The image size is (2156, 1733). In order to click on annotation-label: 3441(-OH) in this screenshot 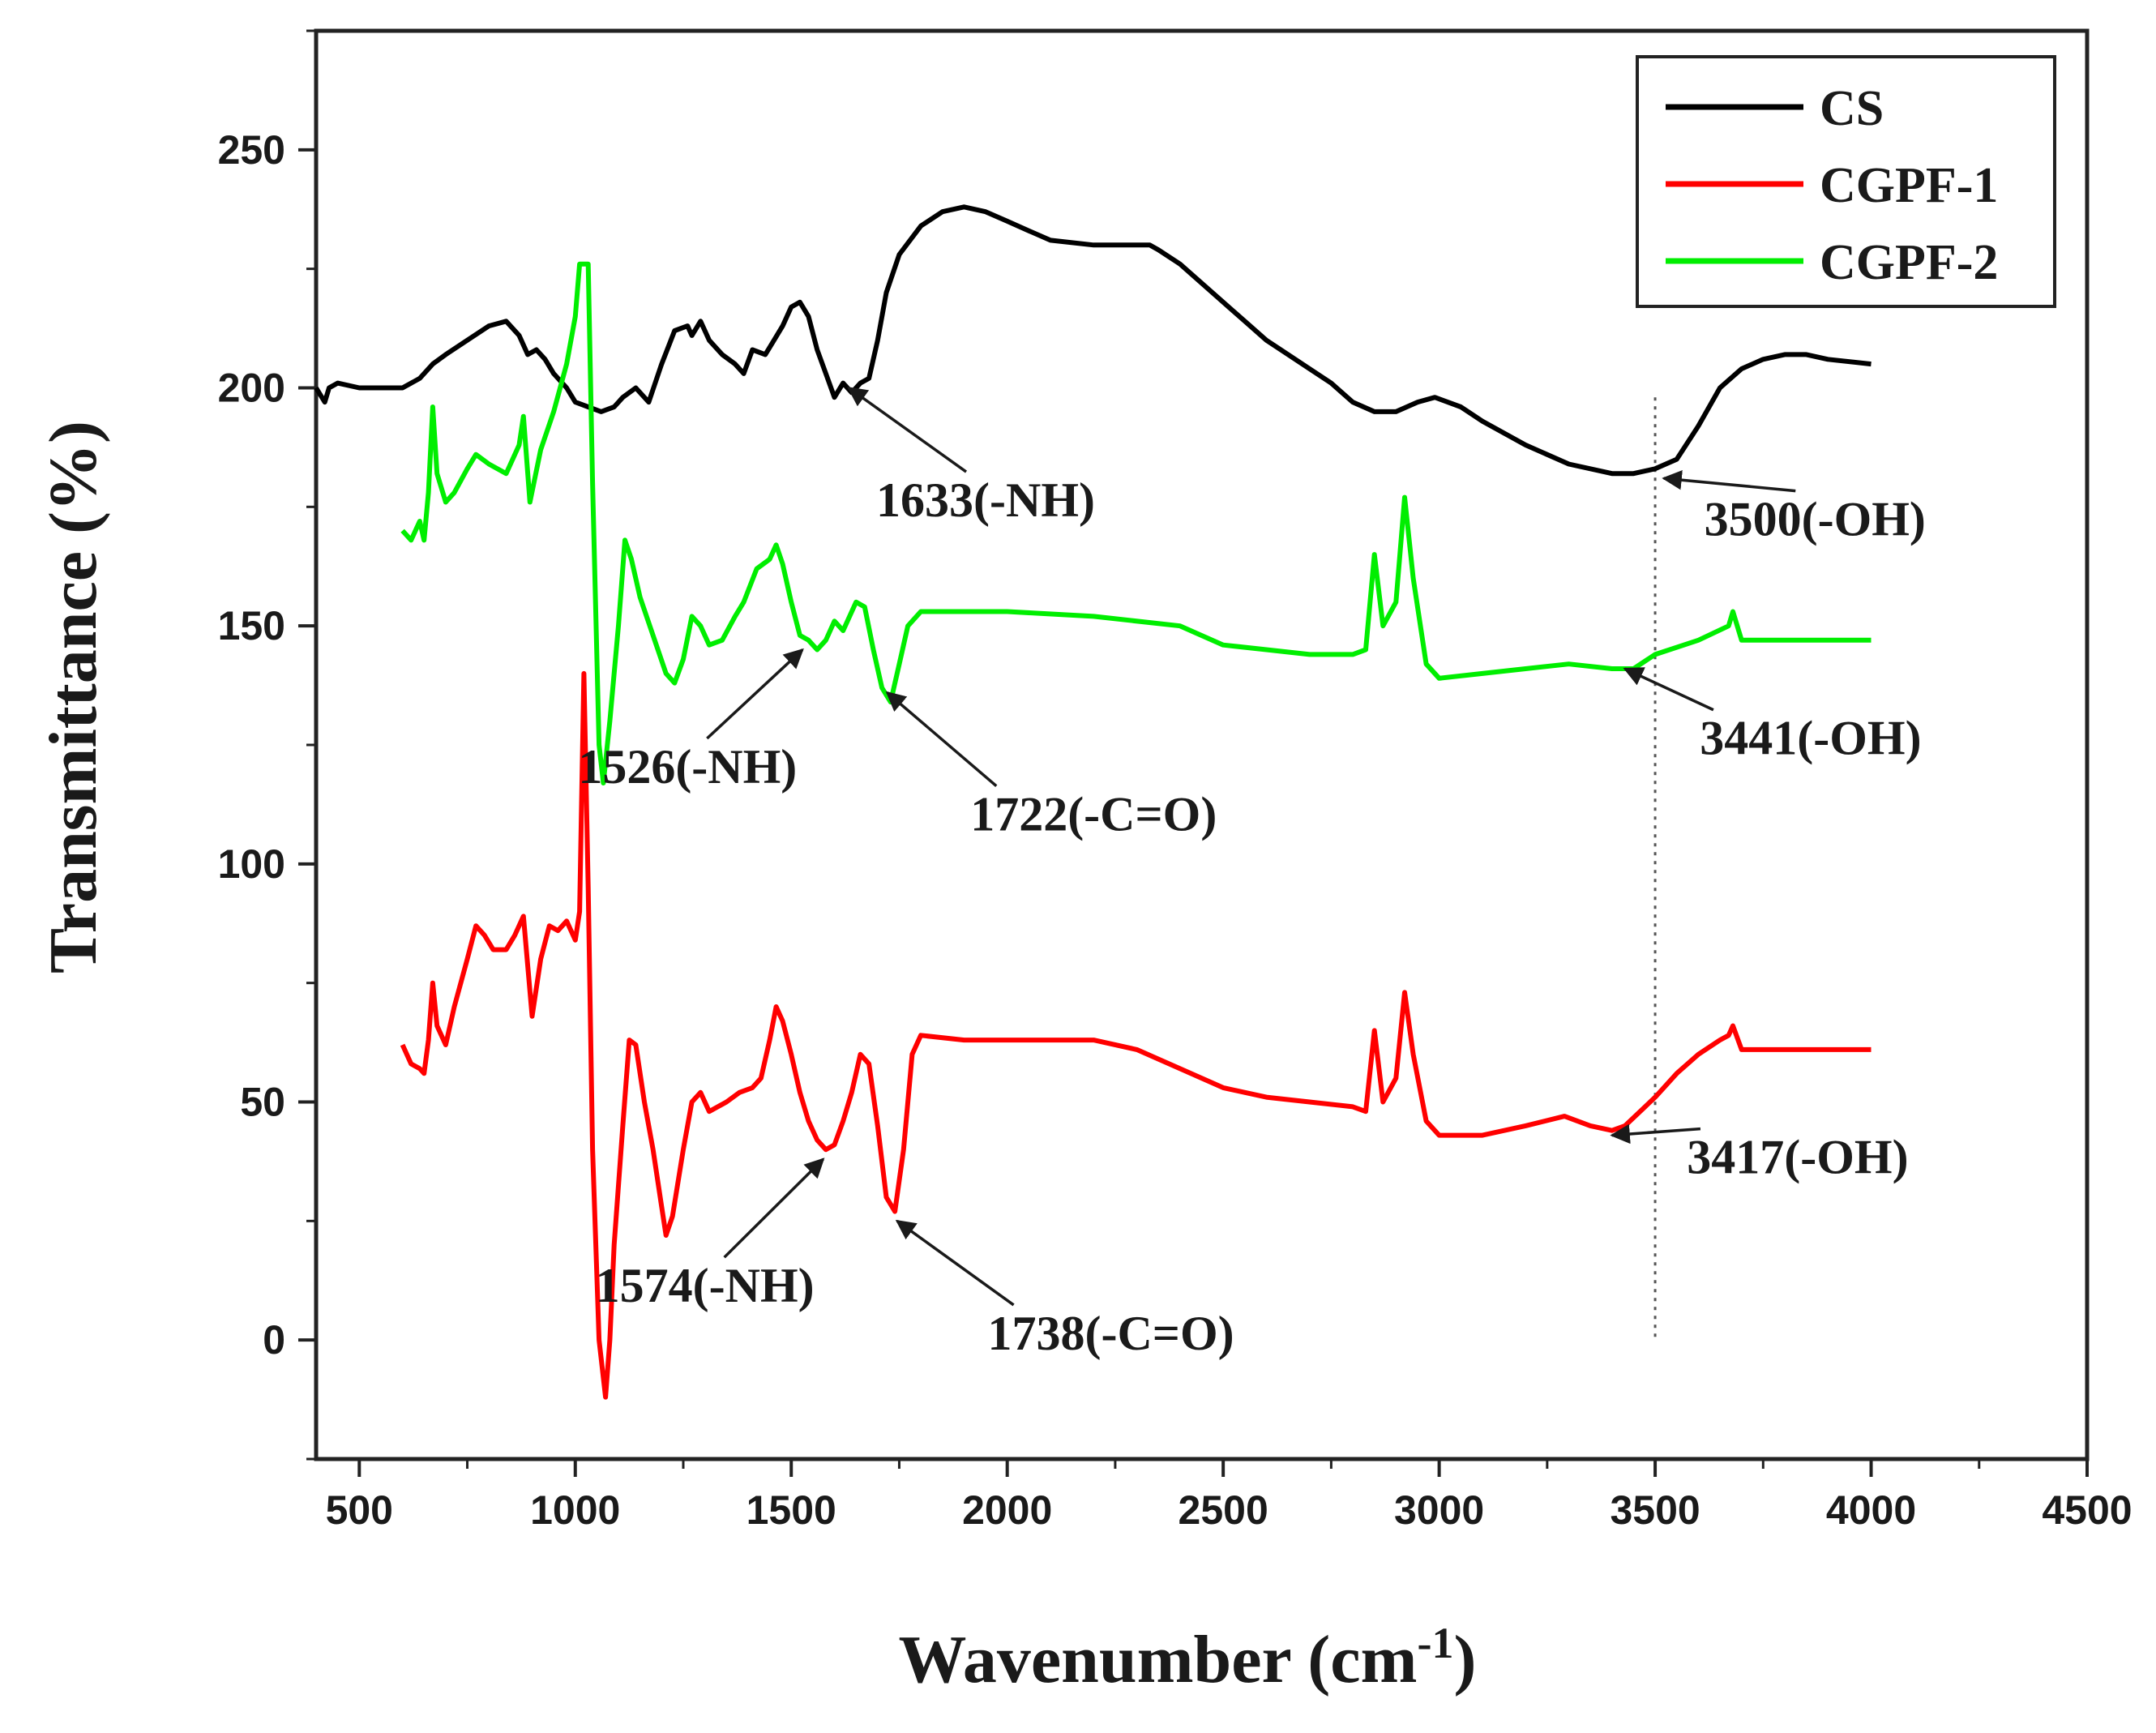, I will do `click(1810, 739)`.